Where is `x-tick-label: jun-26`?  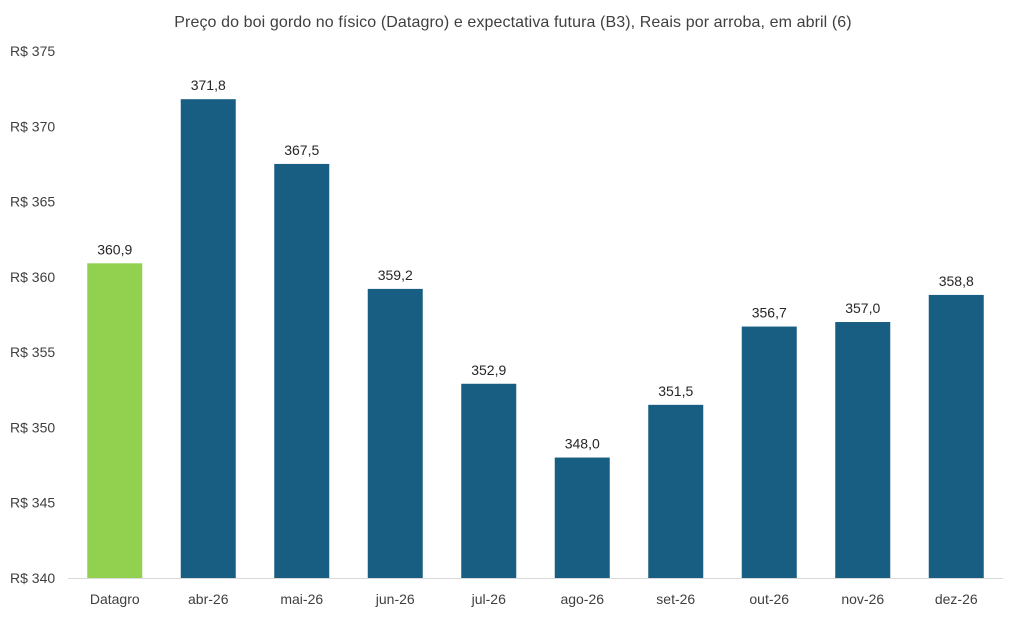 x-tick-label: jun-26 is located at coordinates (395, 599).